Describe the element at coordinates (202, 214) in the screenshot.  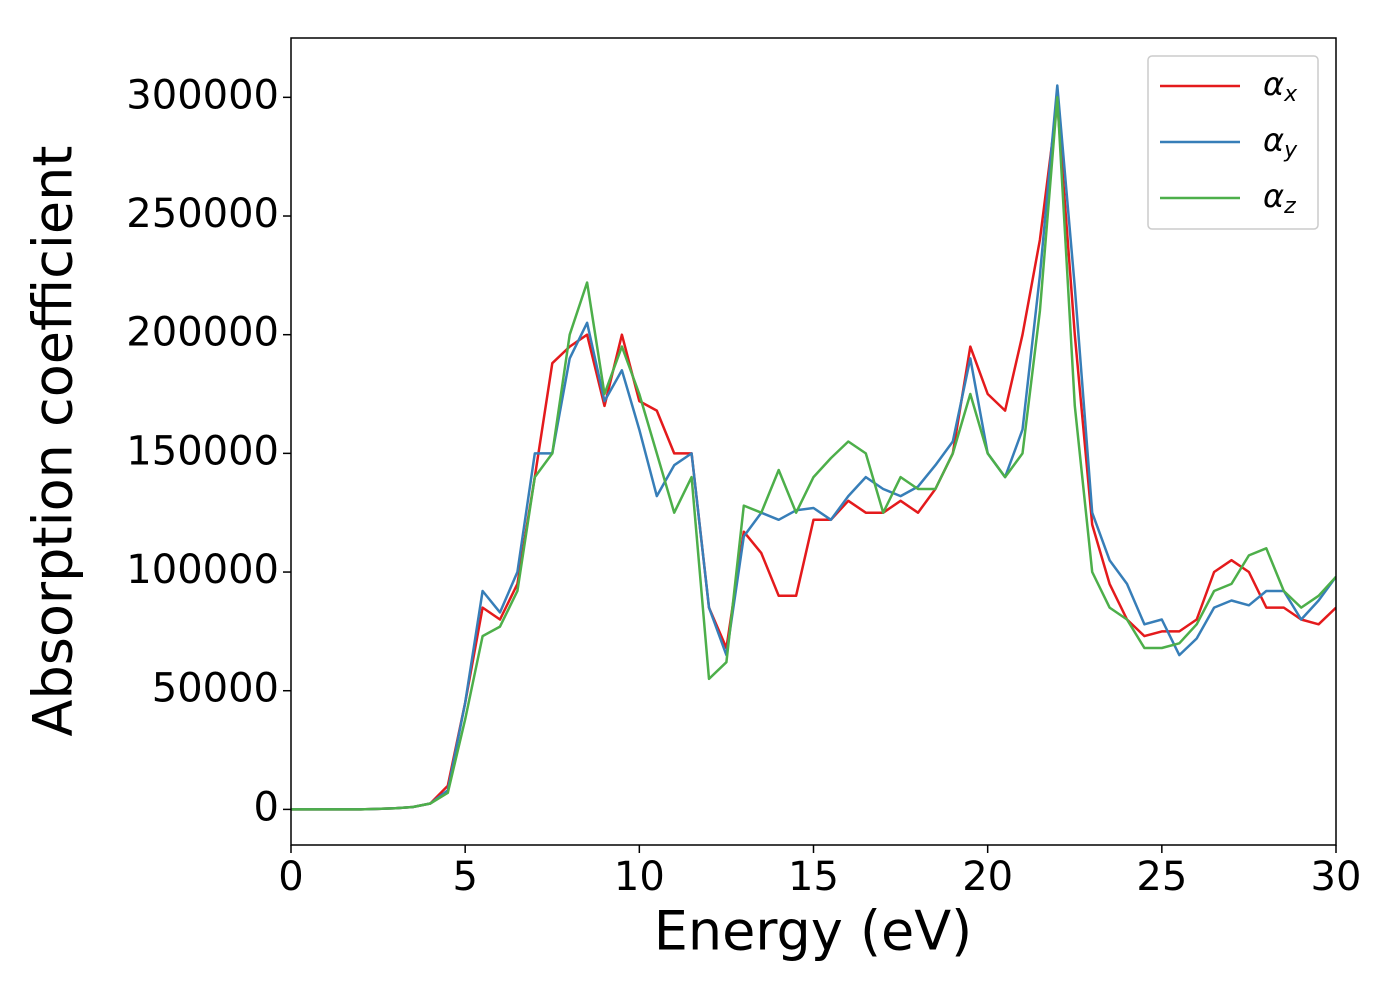
I see `y-tick-label: 250000` at that location.